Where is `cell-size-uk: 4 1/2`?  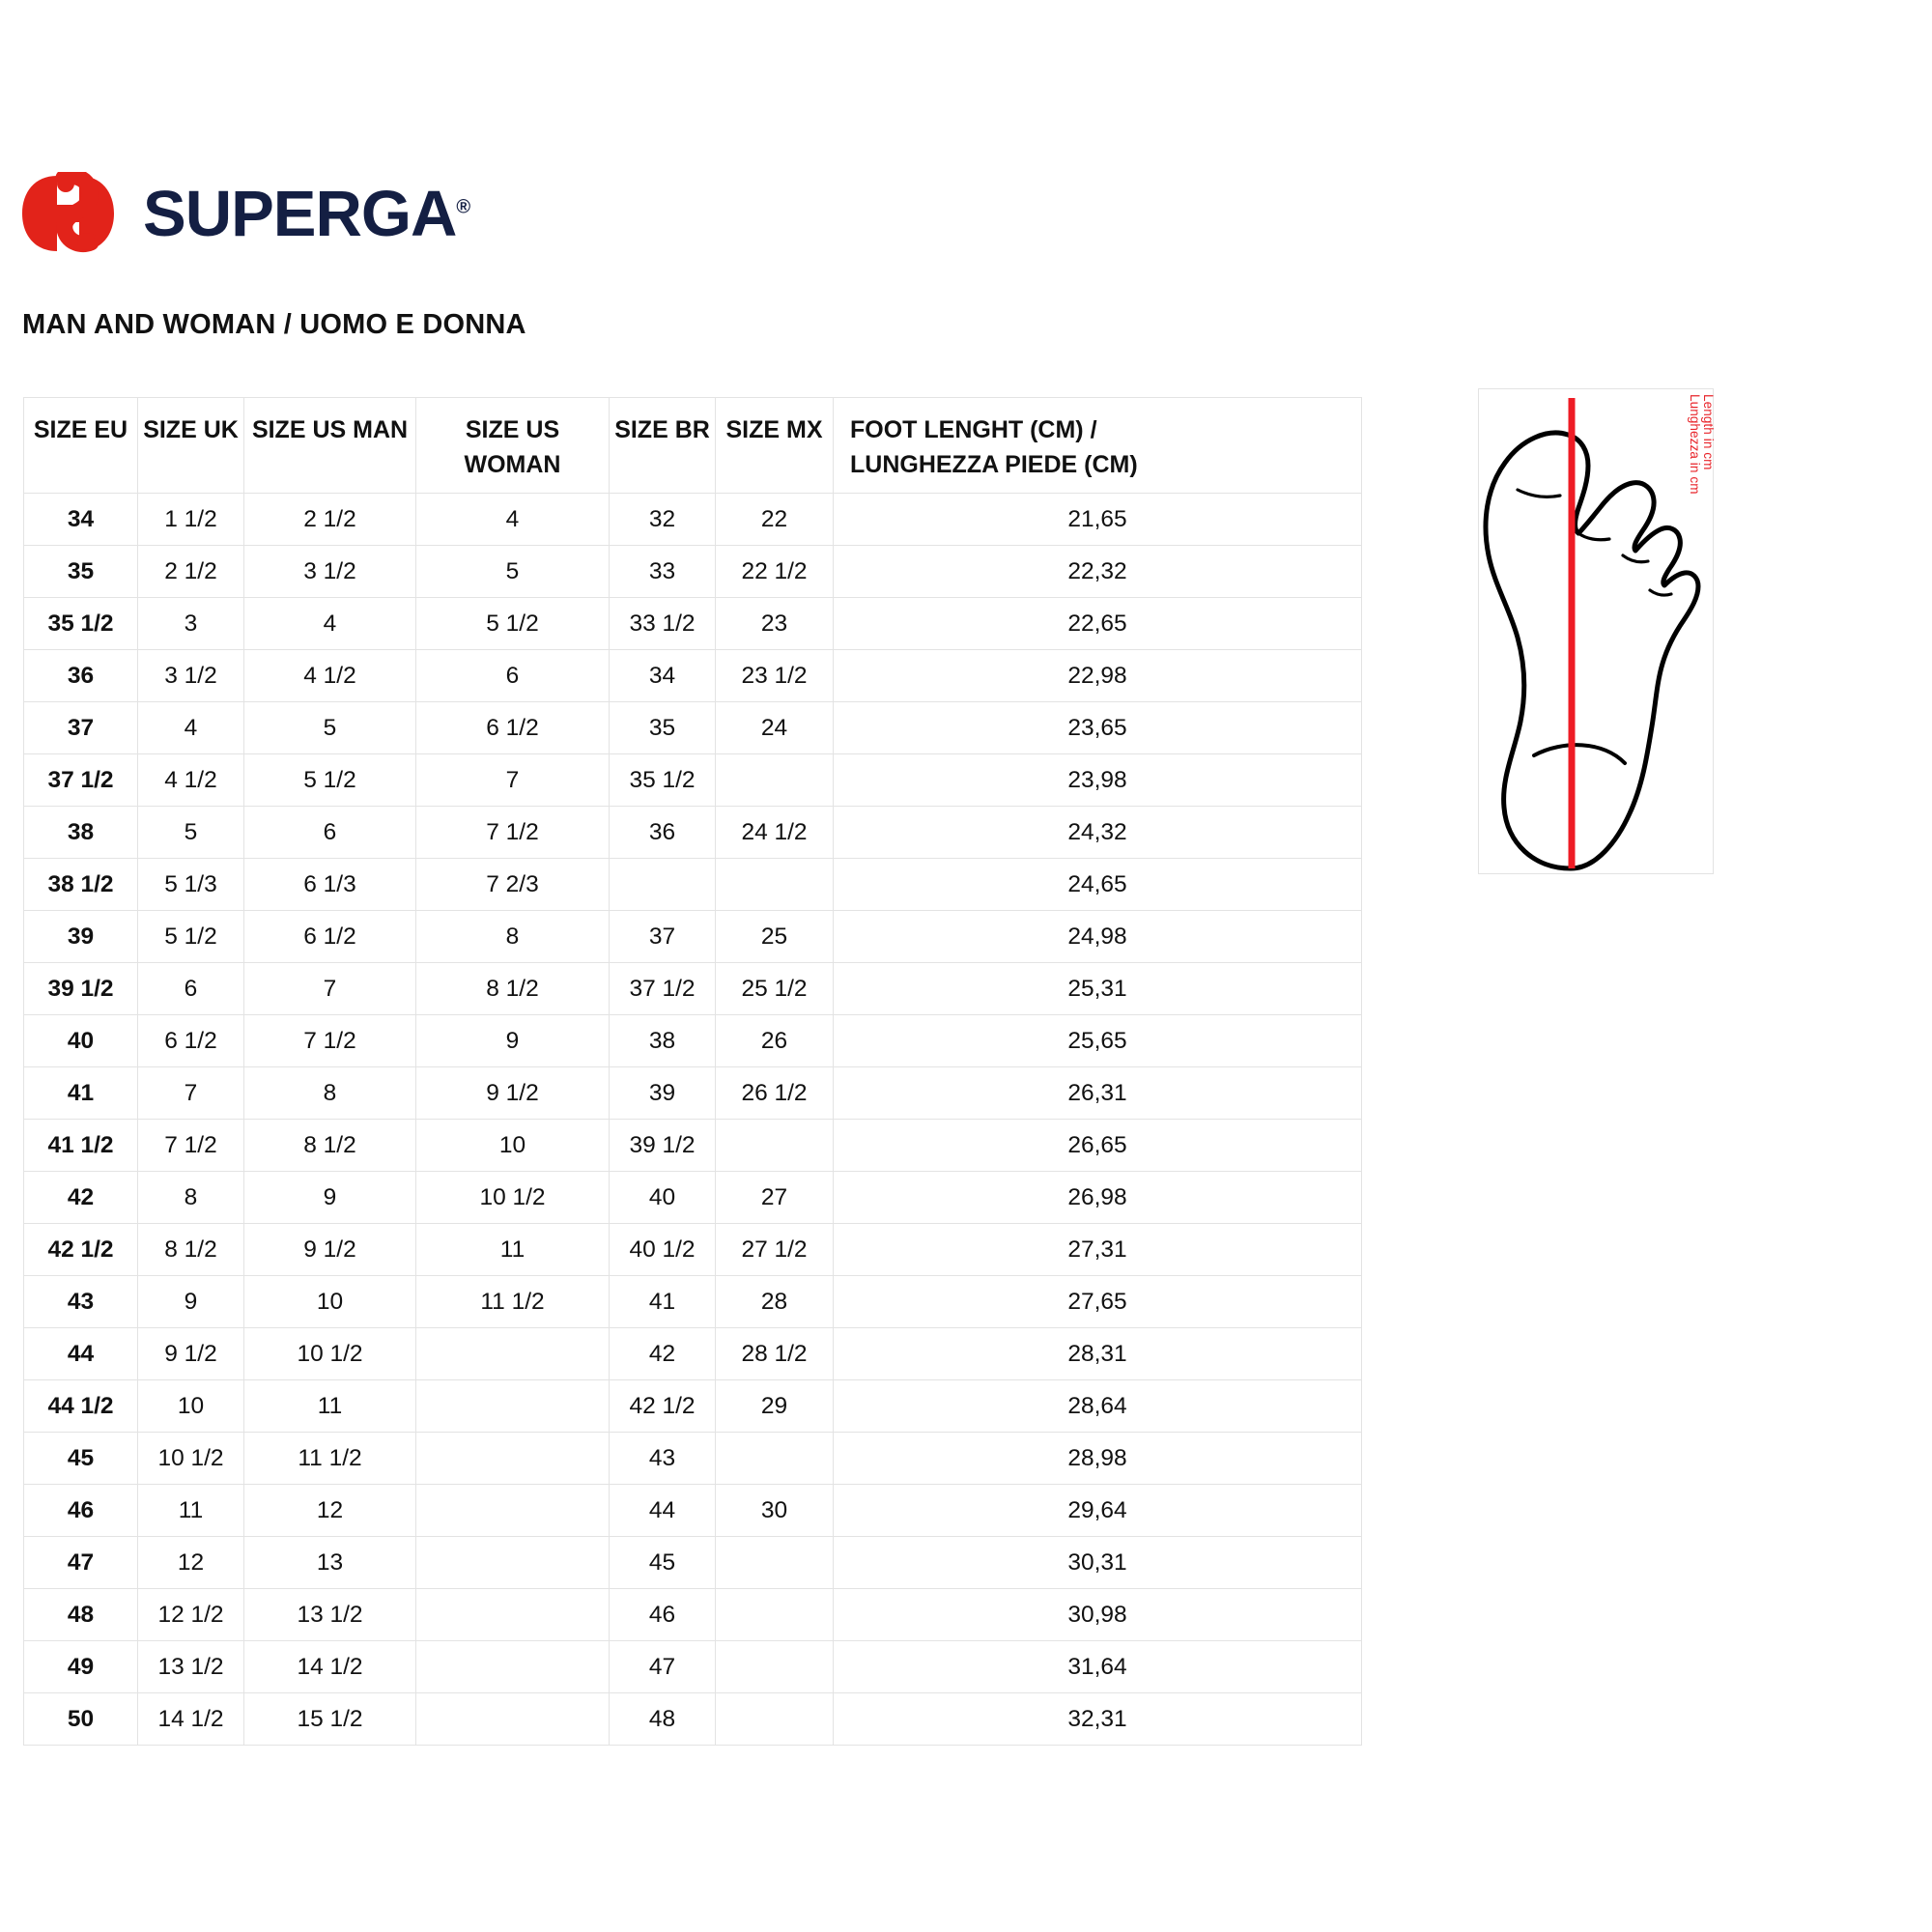
cell-size-uk: 4 1/2 is located at coordinates (190, 780).